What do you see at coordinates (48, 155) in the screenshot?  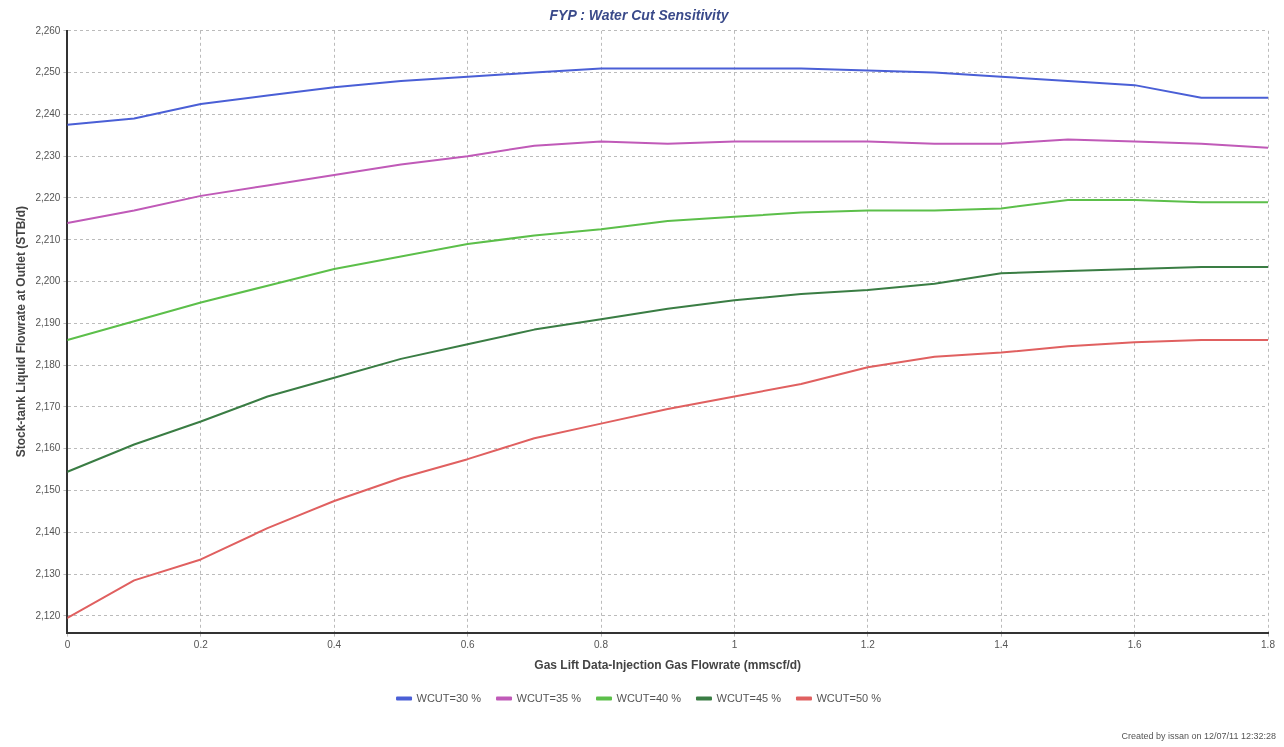 I see `y-tick-label: 2,230` at bounding box center [48, 155].